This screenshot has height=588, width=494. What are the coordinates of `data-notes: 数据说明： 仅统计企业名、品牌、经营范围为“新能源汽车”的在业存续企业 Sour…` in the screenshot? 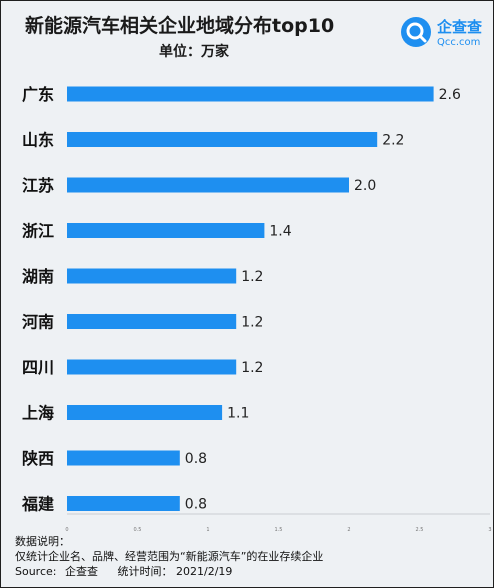 It's located at (169, 556).